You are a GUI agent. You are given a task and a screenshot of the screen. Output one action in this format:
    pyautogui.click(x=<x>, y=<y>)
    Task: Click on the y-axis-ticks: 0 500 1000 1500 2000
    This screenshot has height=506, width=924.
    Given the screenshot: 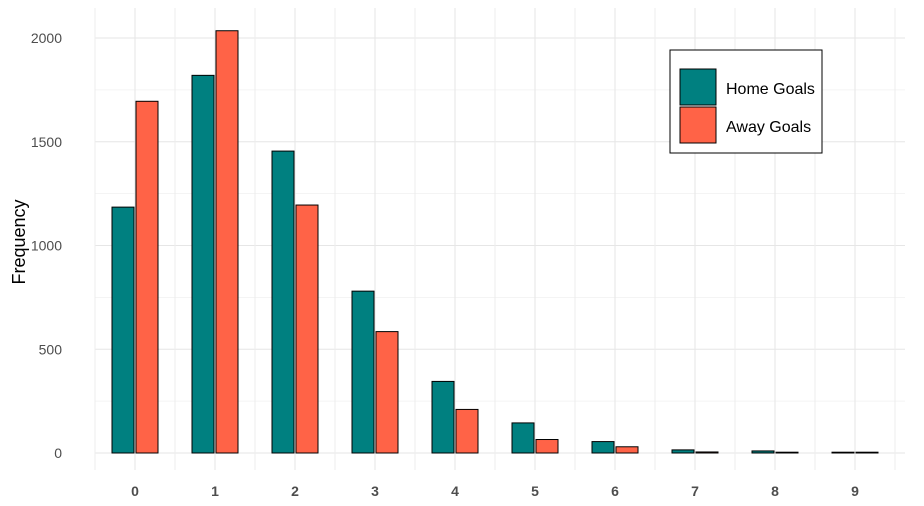 What is the action you would take?
    pyautogui.click(x=46, y=245)
    